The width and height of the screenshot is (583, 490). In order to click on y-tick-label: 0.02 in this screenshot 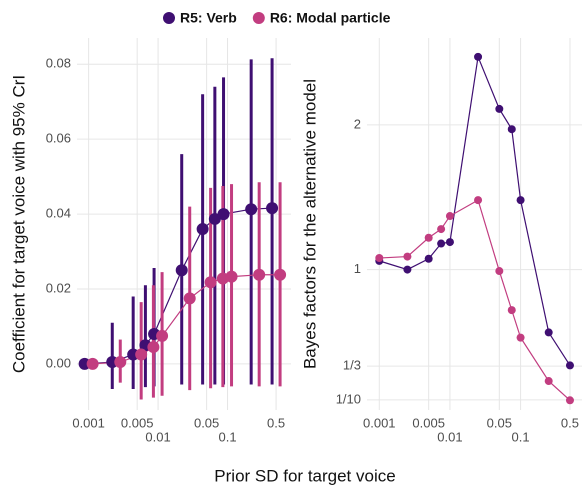, I will do `click(58, 287)`.